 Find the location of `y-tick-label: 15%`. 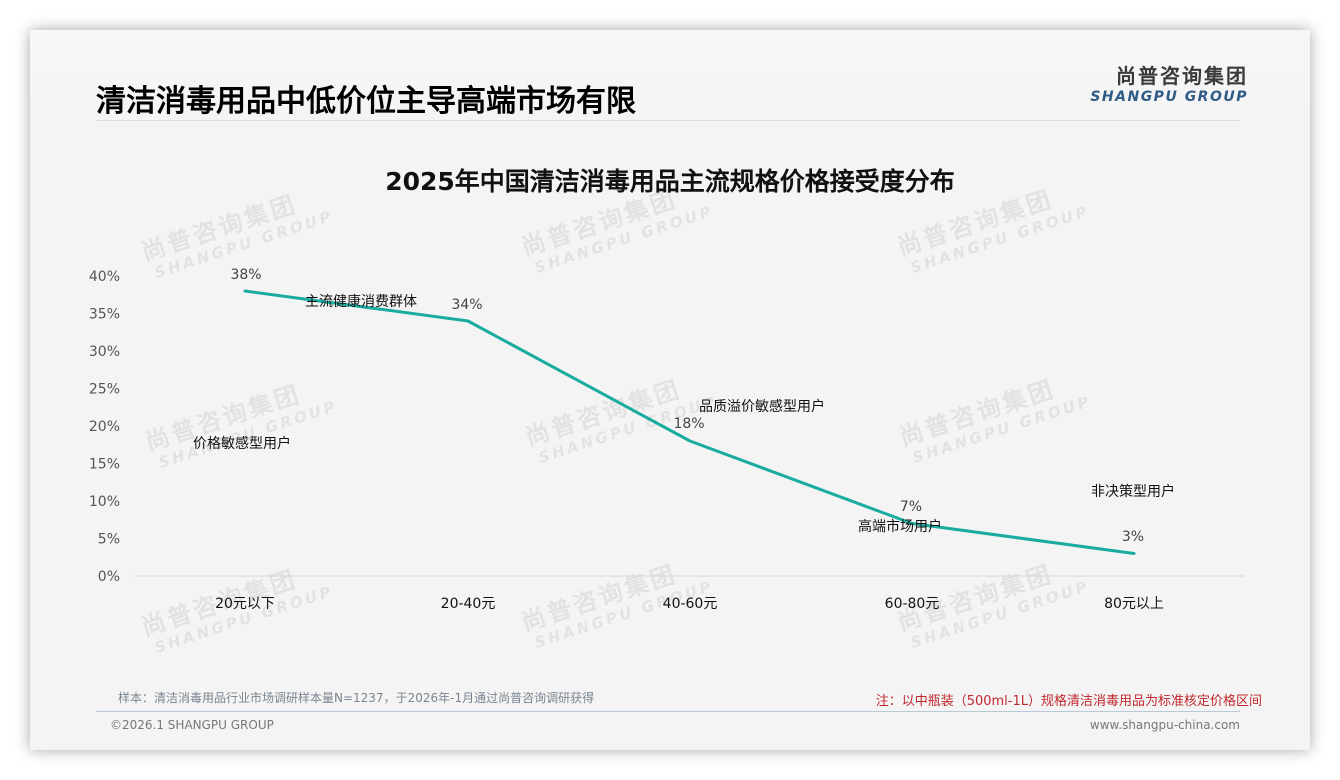

y-tick-label: 15% is located at coordinates (104, 465).